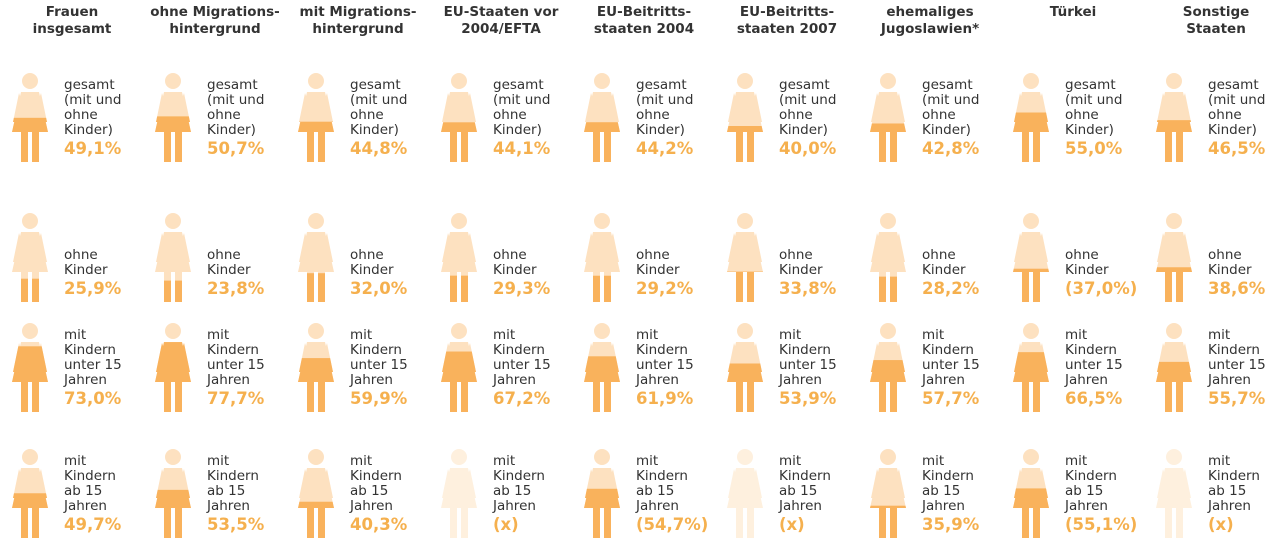 This screenshot has height=541, width=1287. I want to click on figure-label: ohne Kinder 25,9%, so click(106, 255).